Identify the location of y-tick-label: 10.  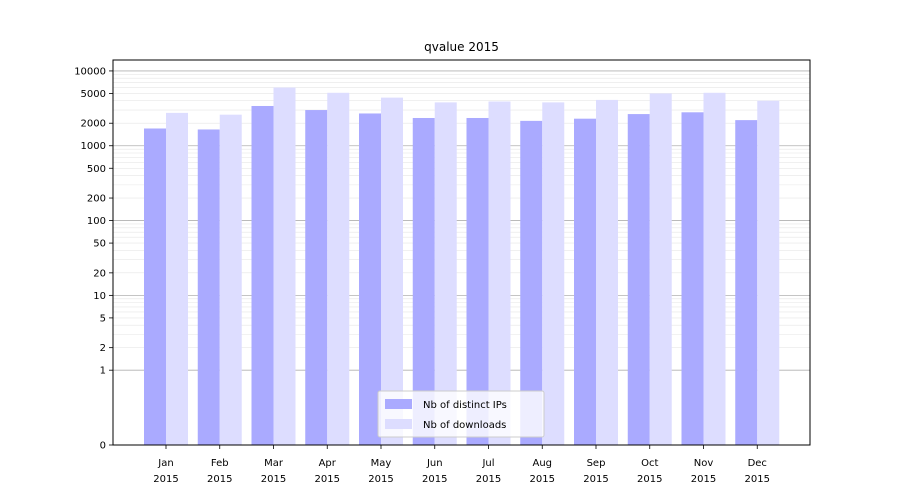
(99, 296).